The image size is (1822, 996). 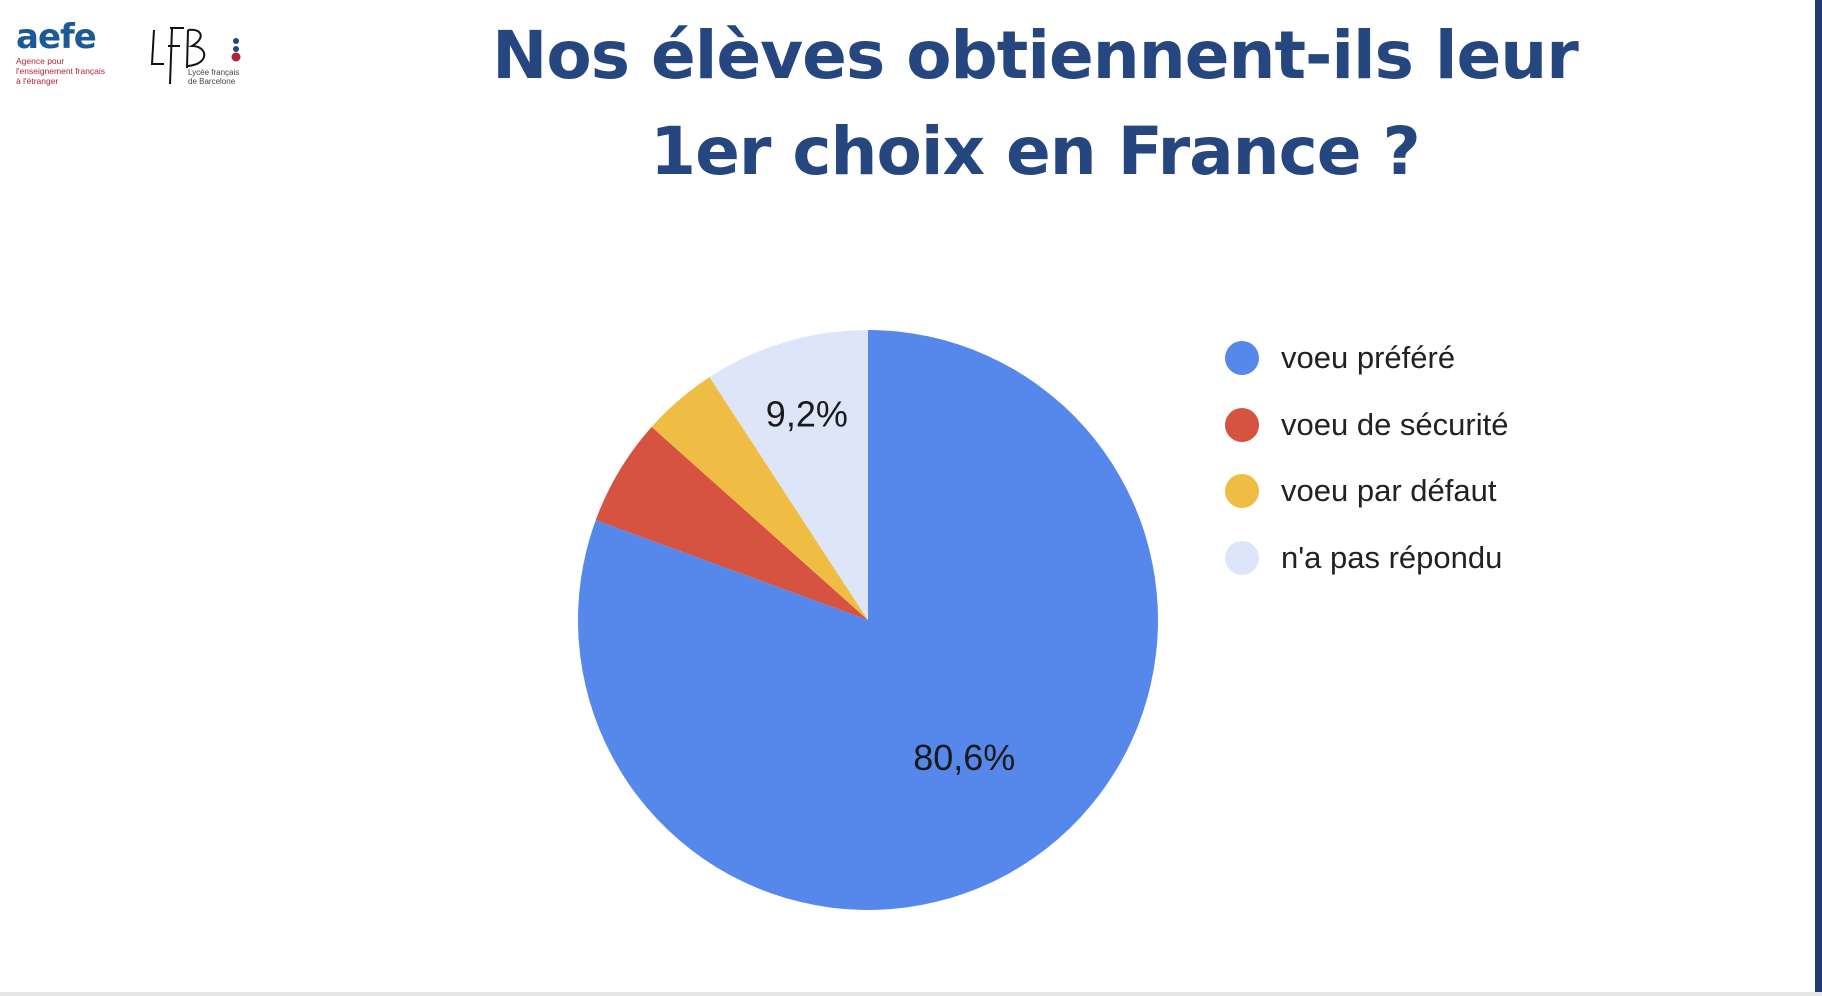 I want to click on title-line-1: Nos élèves obtiennent-ils leur, so click(x=1035, y=55).